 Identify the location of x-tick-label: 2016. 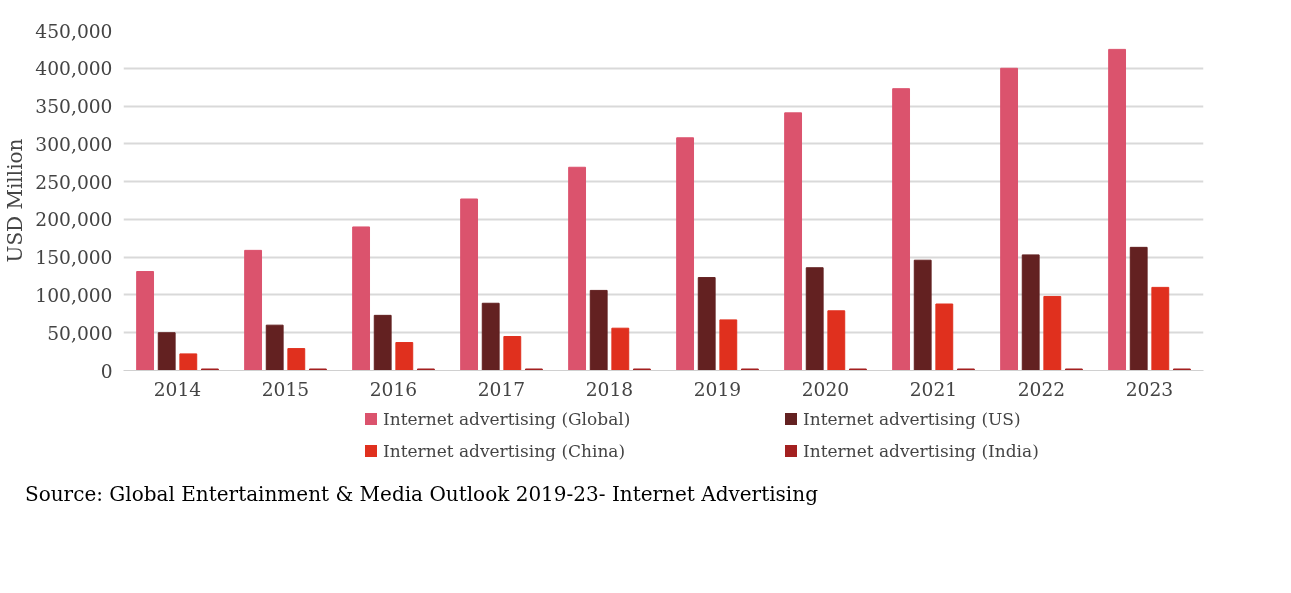
(393, 389).